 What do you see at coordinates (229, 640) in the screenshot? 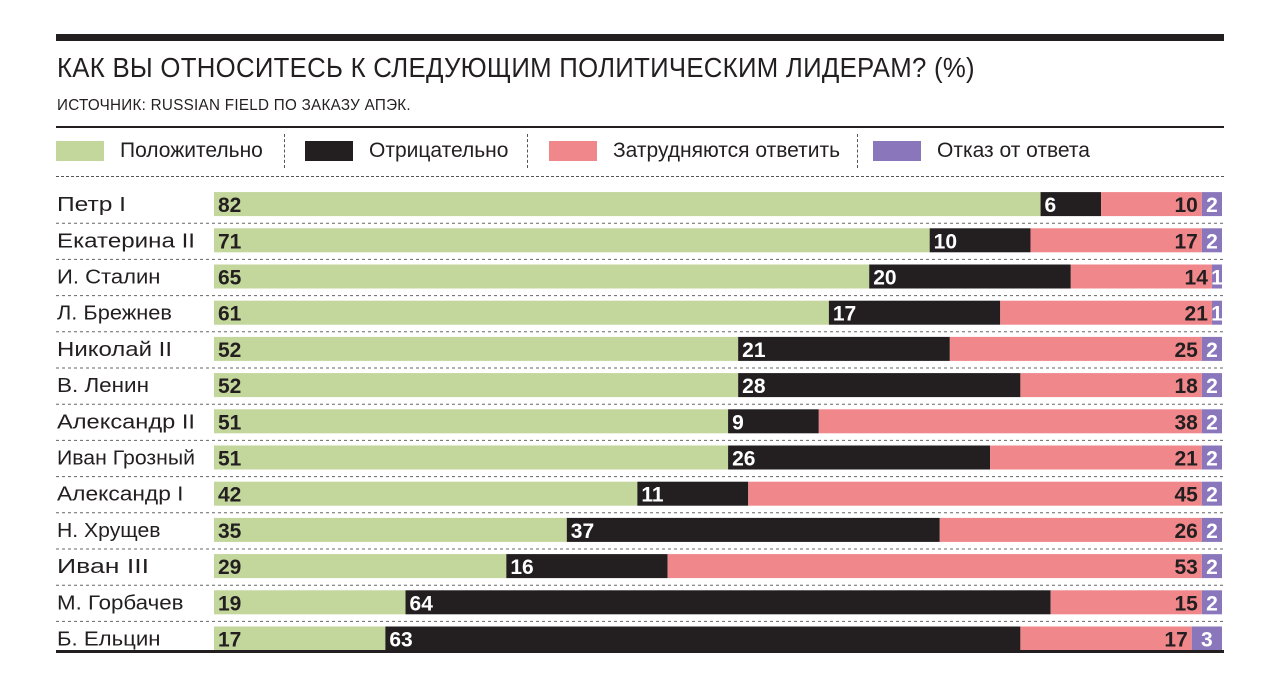
I see `data-label-positive: 17` at bounding box center [229, 640].